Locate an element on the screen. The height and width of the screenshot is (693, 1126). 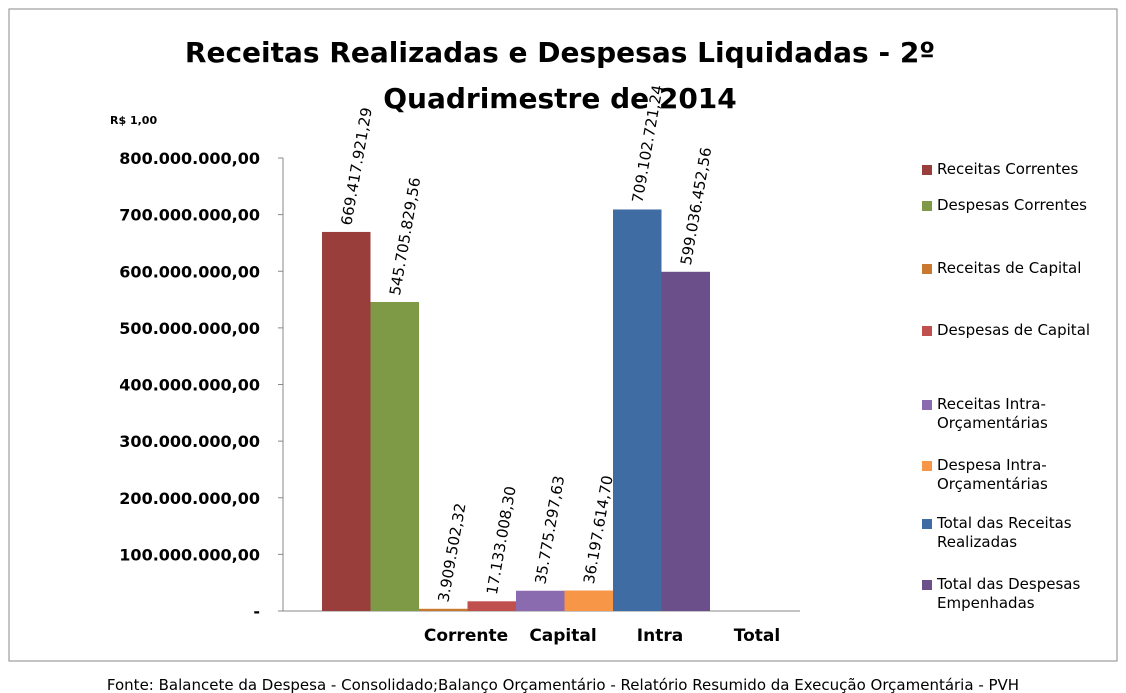
x-tick-label: Intra is located at coordinates (660, 636).